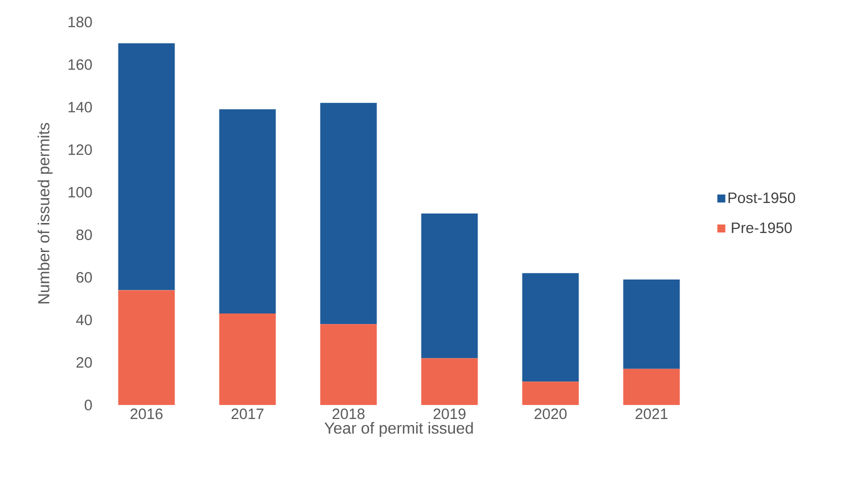 This screenshot has height=482, width=851. What do you see at coordinates (248, 414) in the screenshot?
I see `x-tick-label: 2017` at bounding box center [248, 414].